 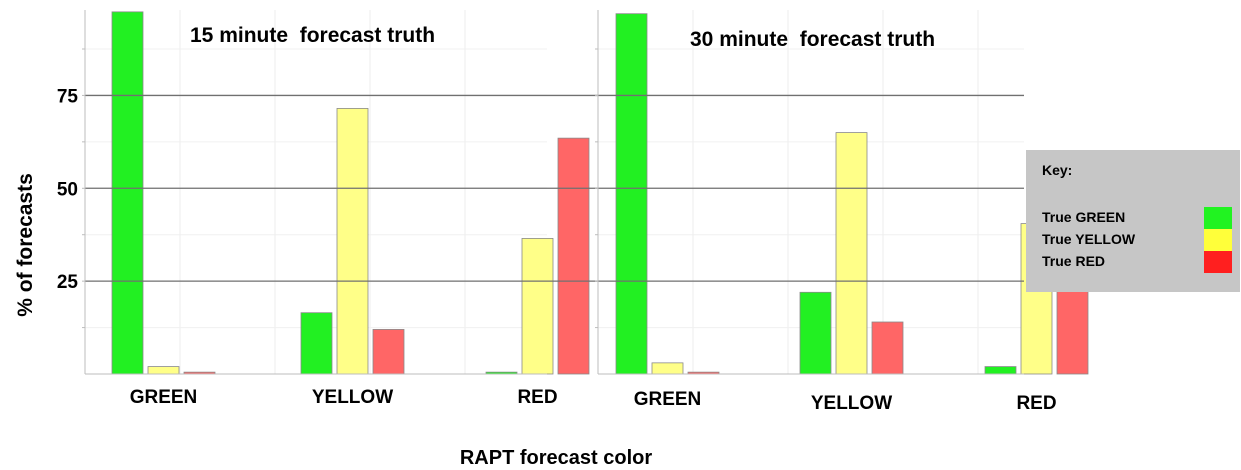 I want to click on legend-entry-true-yellow: True YELLOW, so click(x=1137, y=240).